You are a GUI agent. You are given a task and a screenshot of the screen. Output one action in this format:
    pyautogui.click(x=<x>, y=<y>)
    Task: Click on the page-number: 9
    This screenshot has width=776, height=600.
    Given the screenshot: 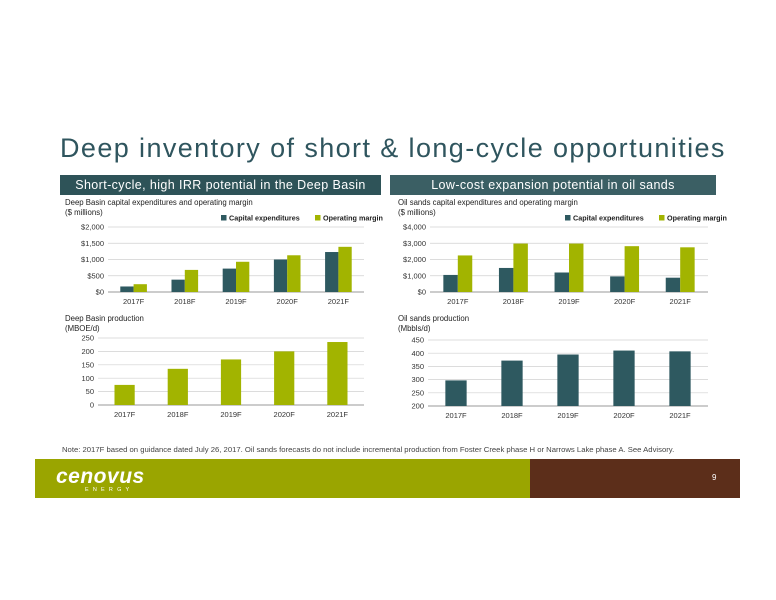 What is the action you would take?
    pyautogui.click(x=714, y=477)
    